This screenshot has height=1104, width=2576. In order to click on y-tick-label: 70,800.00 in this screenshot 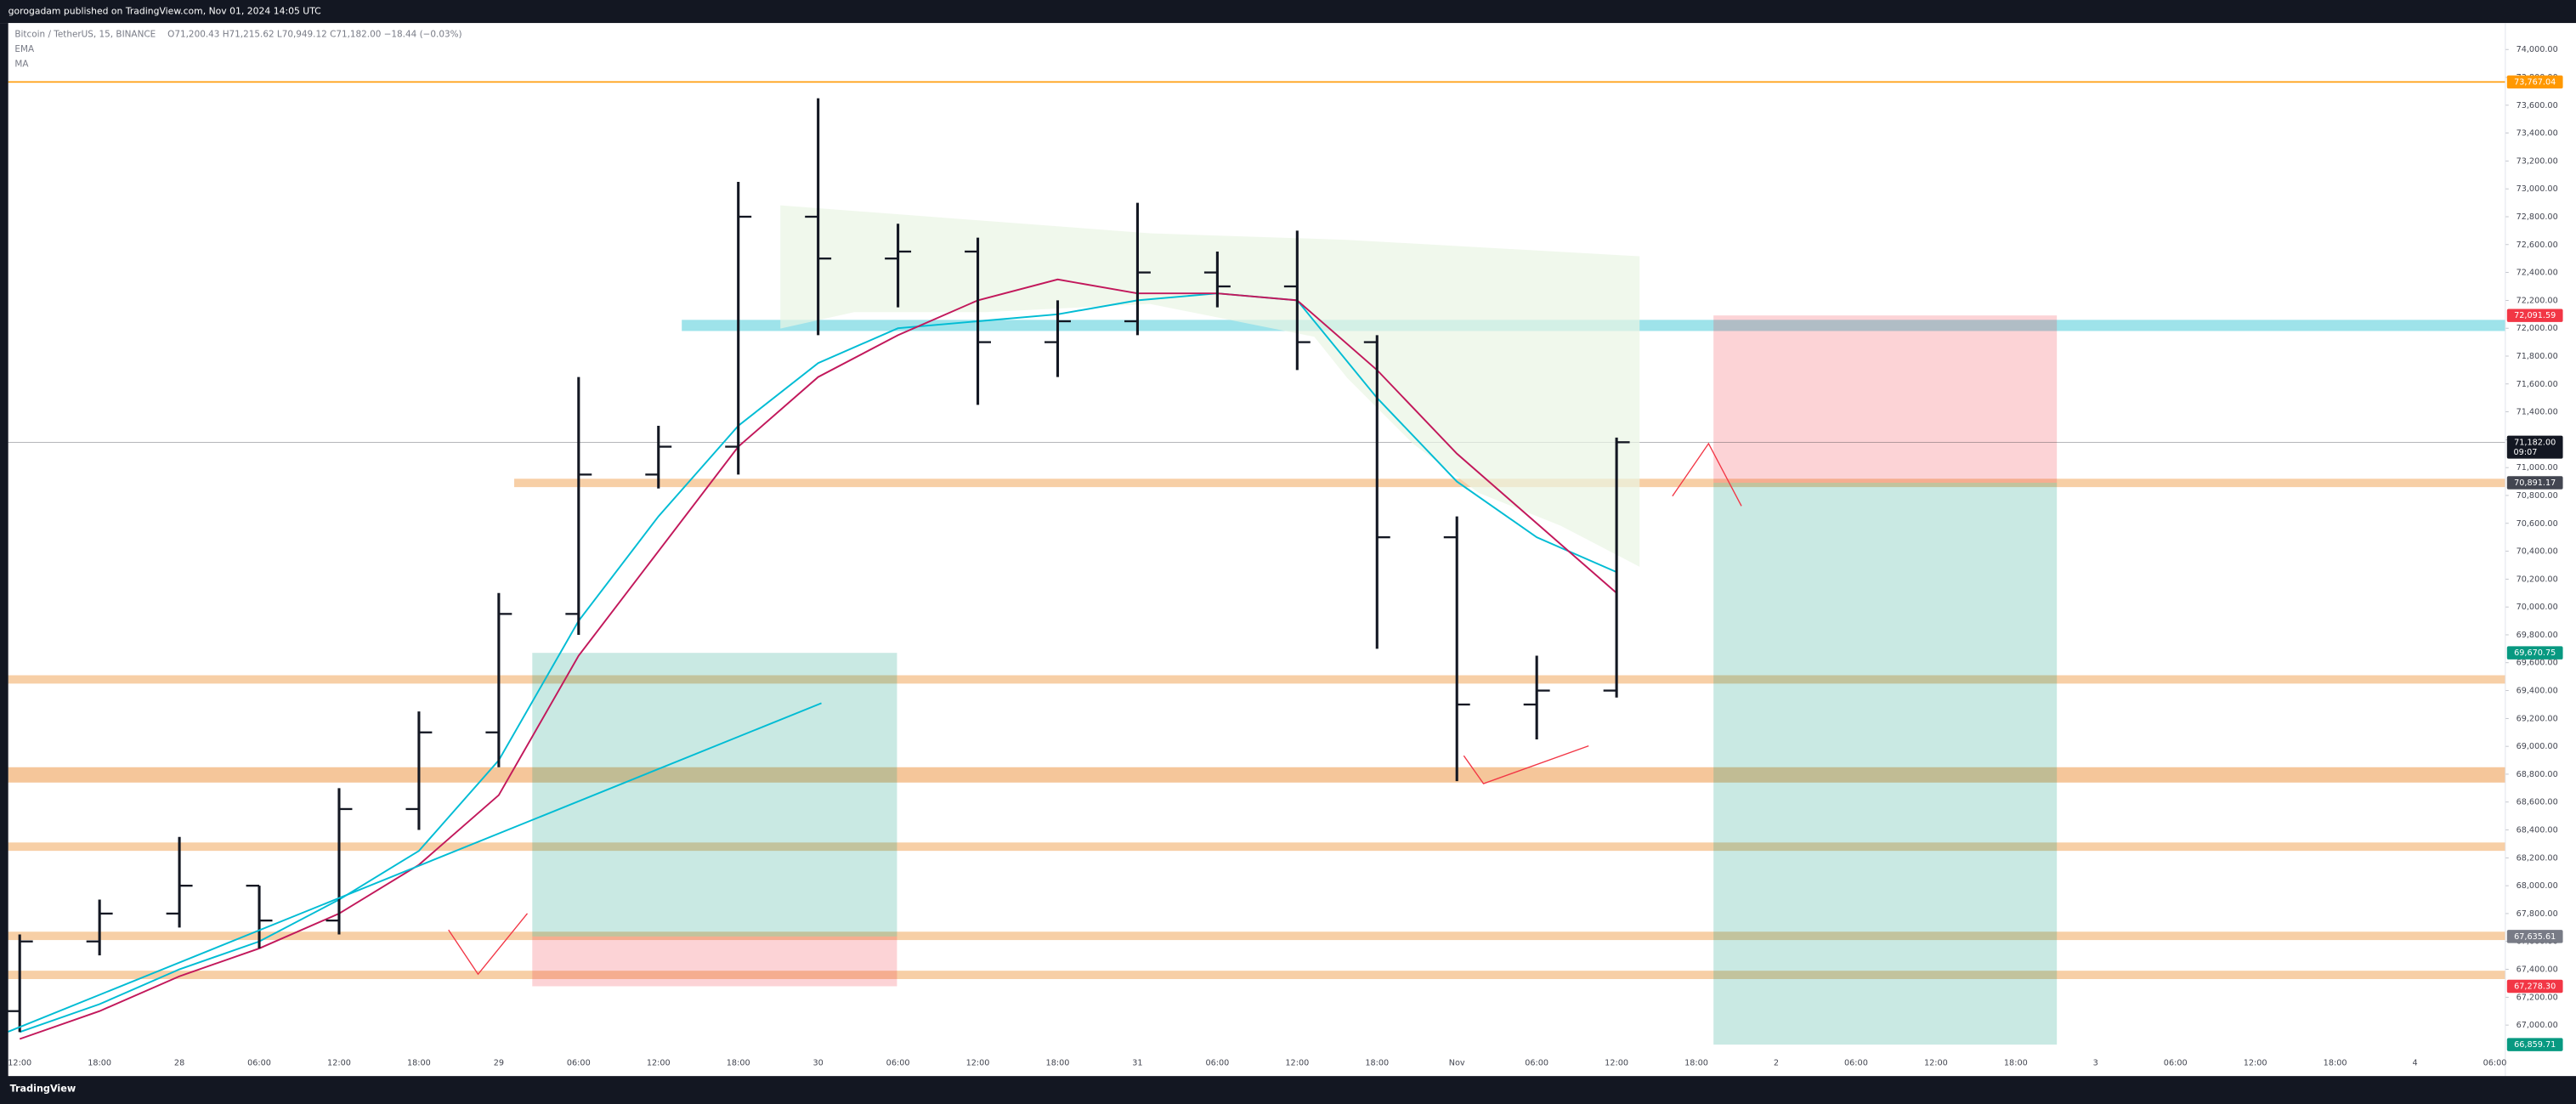, I will do `click(2537, 496)`.